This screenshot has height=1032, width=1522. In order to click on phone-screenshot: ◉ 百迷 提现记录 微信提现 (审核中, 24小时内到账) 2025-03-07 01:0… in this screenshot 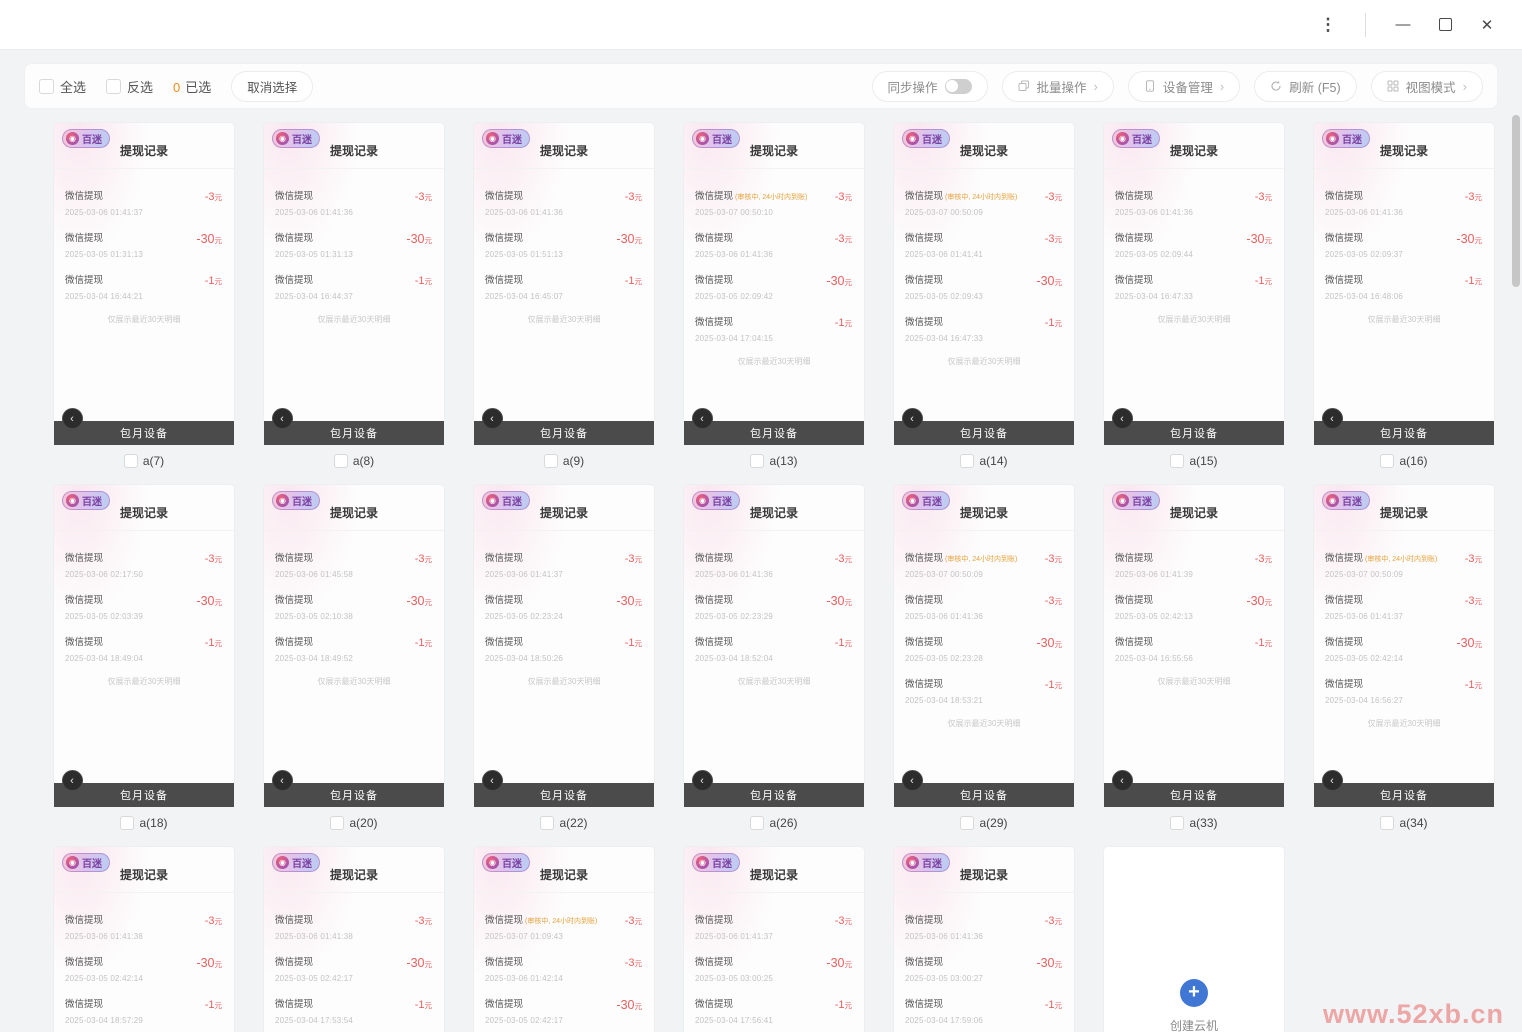, I will do `click(564, 939)`.